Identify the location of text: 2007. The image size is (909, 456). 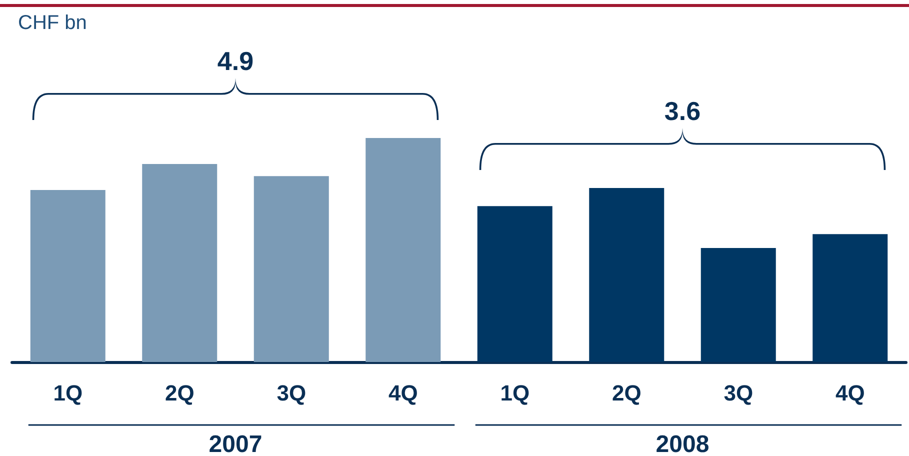
(235, 443).